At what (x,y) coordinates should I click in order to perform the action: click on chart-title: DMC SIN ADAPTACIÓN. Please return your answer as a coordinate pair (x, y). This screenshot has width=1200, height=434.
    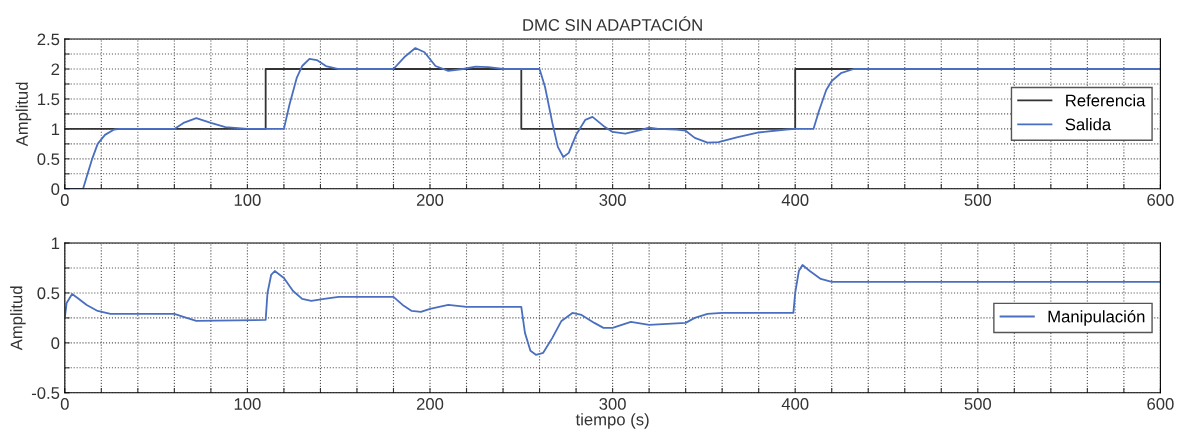
    Looking at the image, I should click on (612, 23).